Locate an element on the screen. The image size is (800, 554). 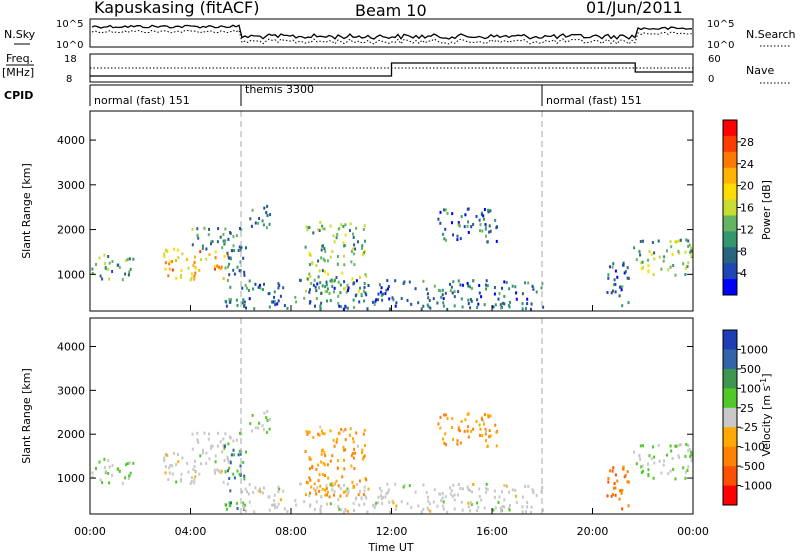
colorbar-tick-label: 1000 is located at coordinates (754, 349).